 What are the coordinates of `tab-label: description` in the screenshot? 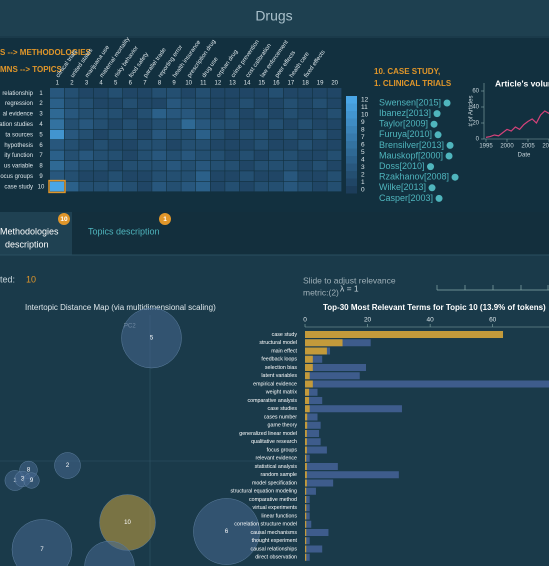 It's located at (27, 244).